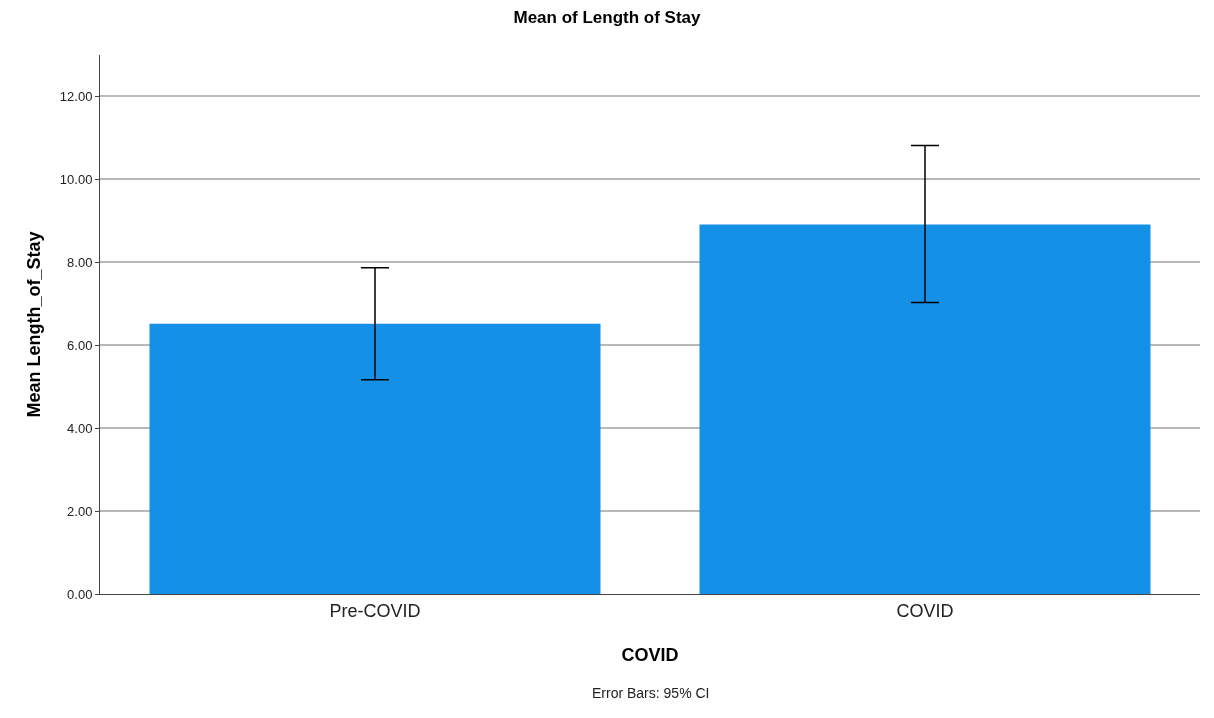 The width and height of the screenshot is (1214, 718). I want to click on y-tick-label: 6.00, so click(80, 345).